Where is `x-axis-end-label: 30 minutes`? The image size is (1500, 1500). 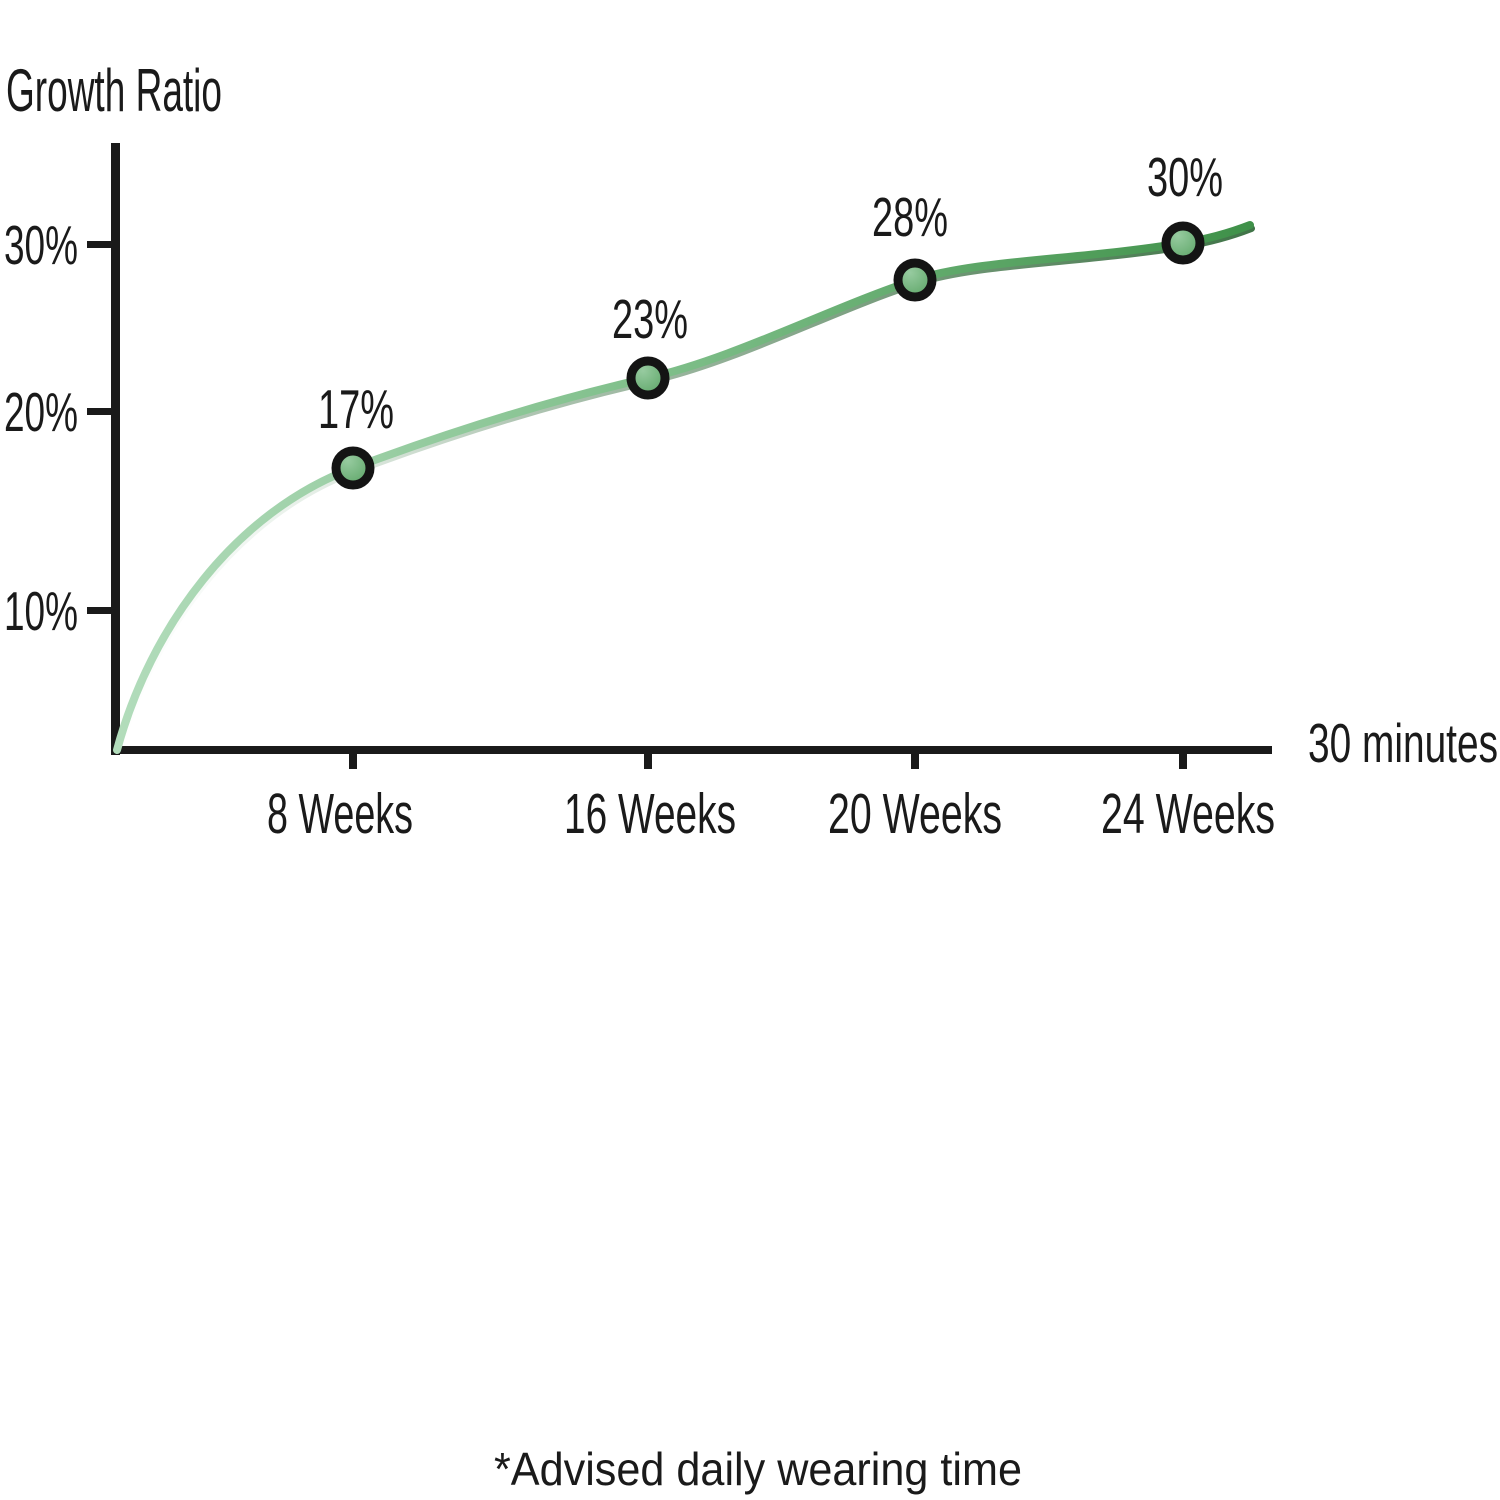 x-axis-end-label: 30 minutes is located at coordinates (1403, 743).